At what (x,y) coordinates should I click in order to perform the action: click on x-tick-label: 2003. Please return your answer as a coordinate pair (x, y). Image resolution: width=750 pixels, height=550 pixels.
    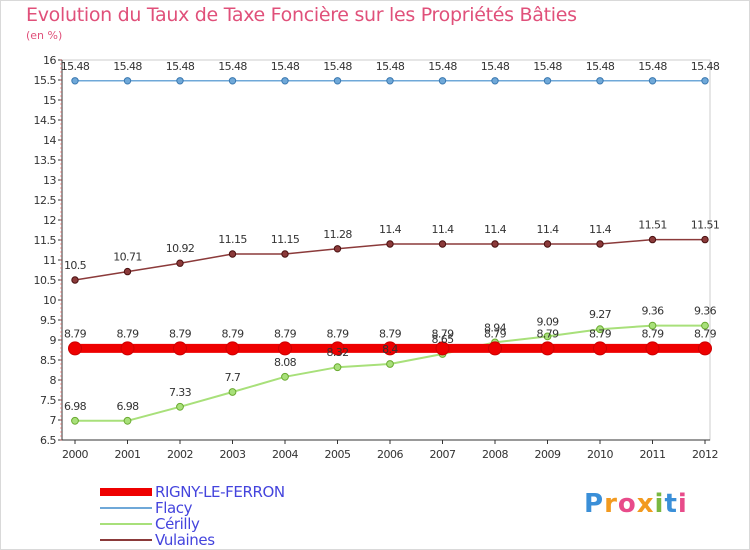
    Looking at the image, I should click on (233, 454).